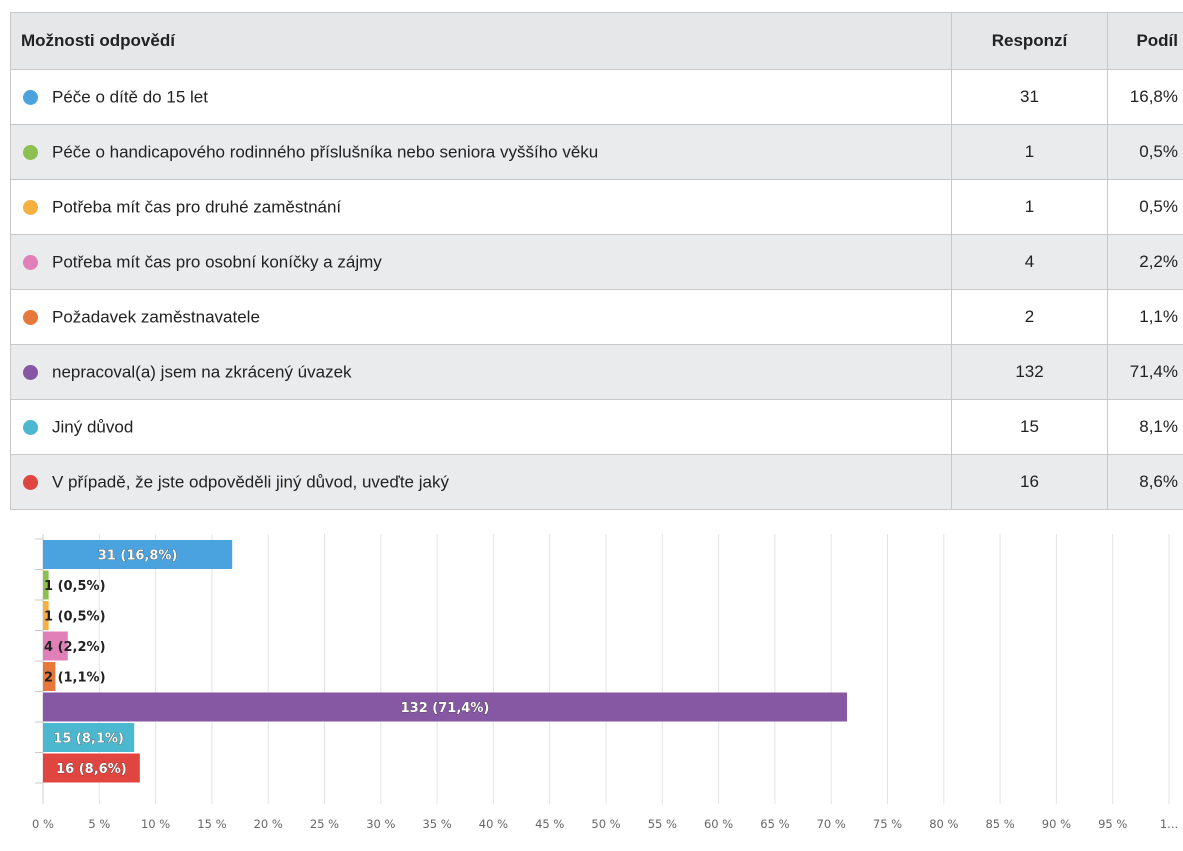 Image resolution: width=1183 pixels, height=851 pixels. What do you see at coordinates (493, 824) in the screenshot?
I see `x-tick-label: 40 %` at bounding box center [493, 824].